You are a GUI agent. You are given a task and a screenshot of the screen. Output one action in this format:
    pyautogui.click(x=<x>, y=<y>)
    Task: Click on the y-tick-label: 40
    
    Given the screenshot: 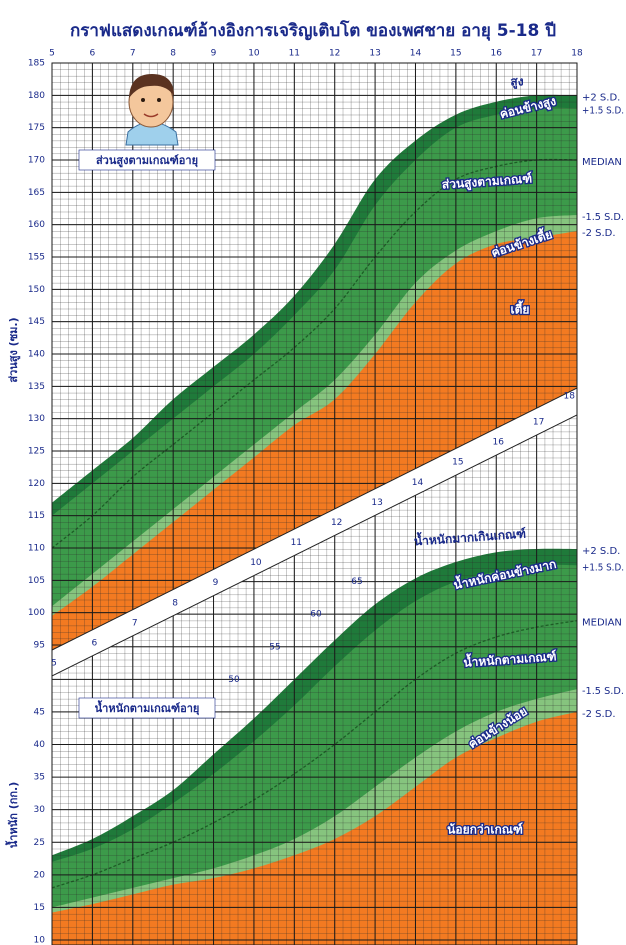 What is the action you would take?
    pyautogui.click(x=40, y=745)
    